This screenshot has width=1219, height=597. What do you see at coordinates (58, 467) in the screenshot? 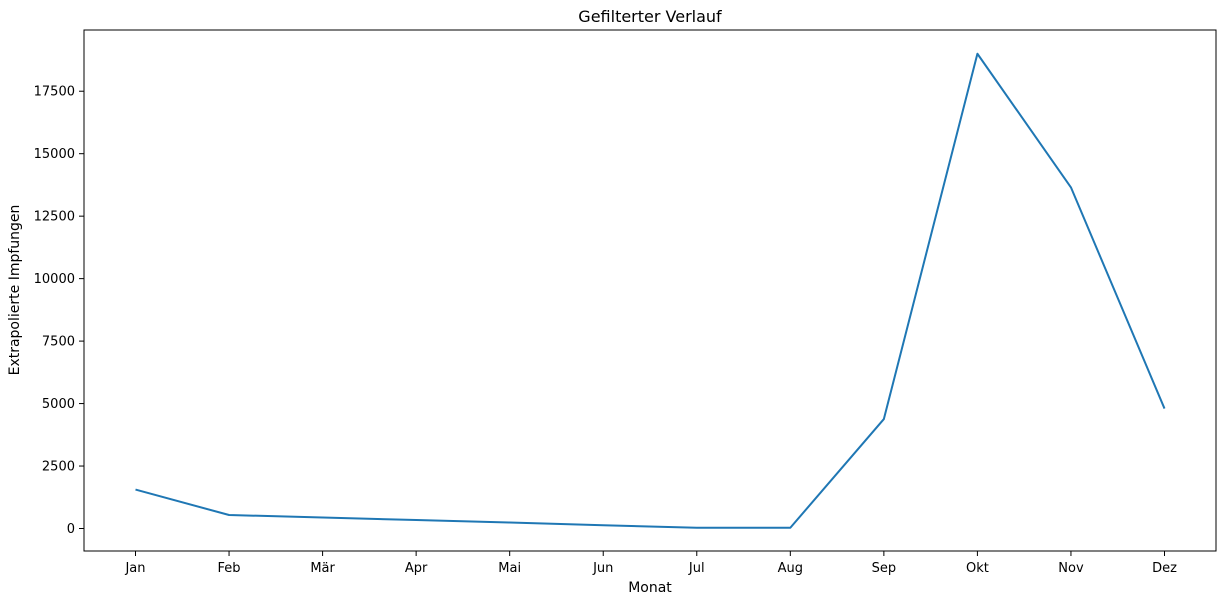
I see `y-tick-label: 2500` at bounding box center [58, 467].